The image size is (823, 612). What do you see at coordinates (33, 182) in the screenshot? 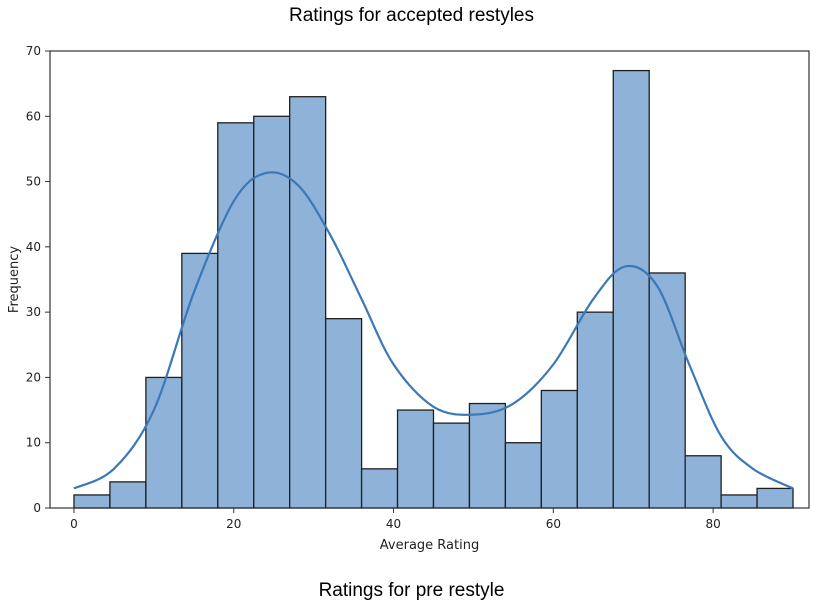
I see `y-tick-label: 50` at bounding box center [33, 182].